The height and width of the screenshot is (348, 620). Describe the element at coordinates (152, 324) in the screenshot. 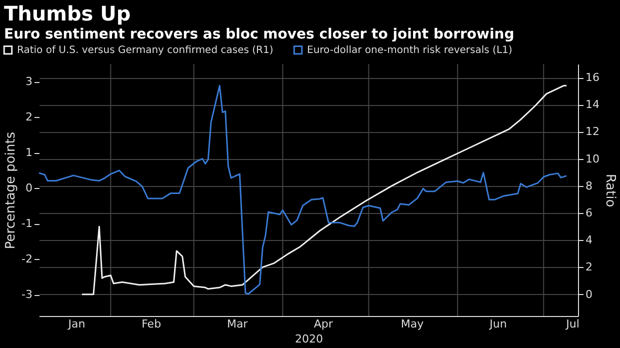

I see `x-tick-label: Feb` at that location.